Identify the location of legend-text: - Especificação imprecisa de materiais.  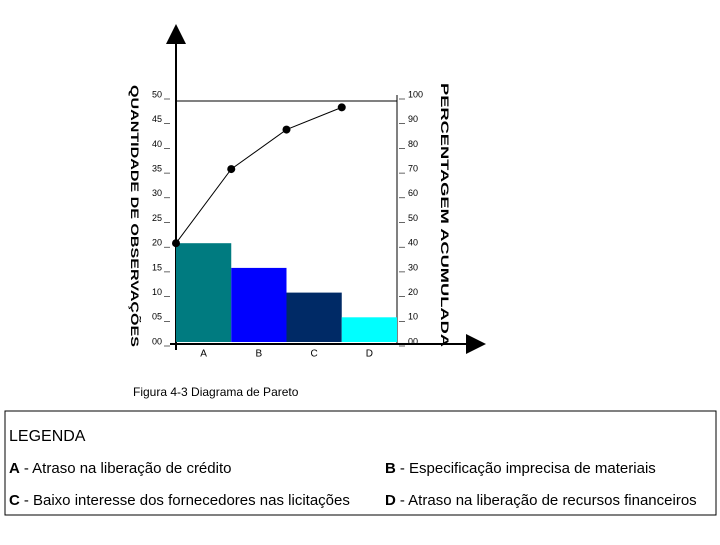
(528, 468).